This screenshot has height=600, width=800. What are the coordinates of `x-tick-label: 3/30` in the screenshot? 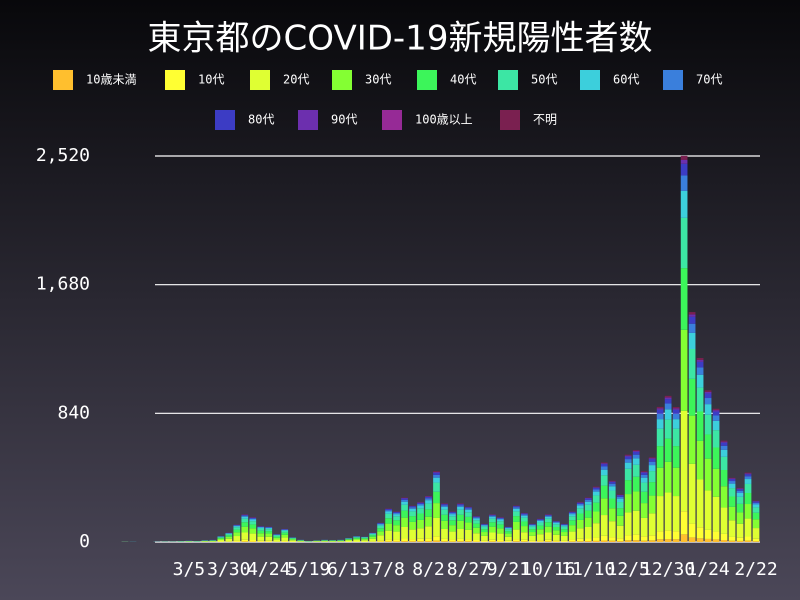 It's located at (228, 569).